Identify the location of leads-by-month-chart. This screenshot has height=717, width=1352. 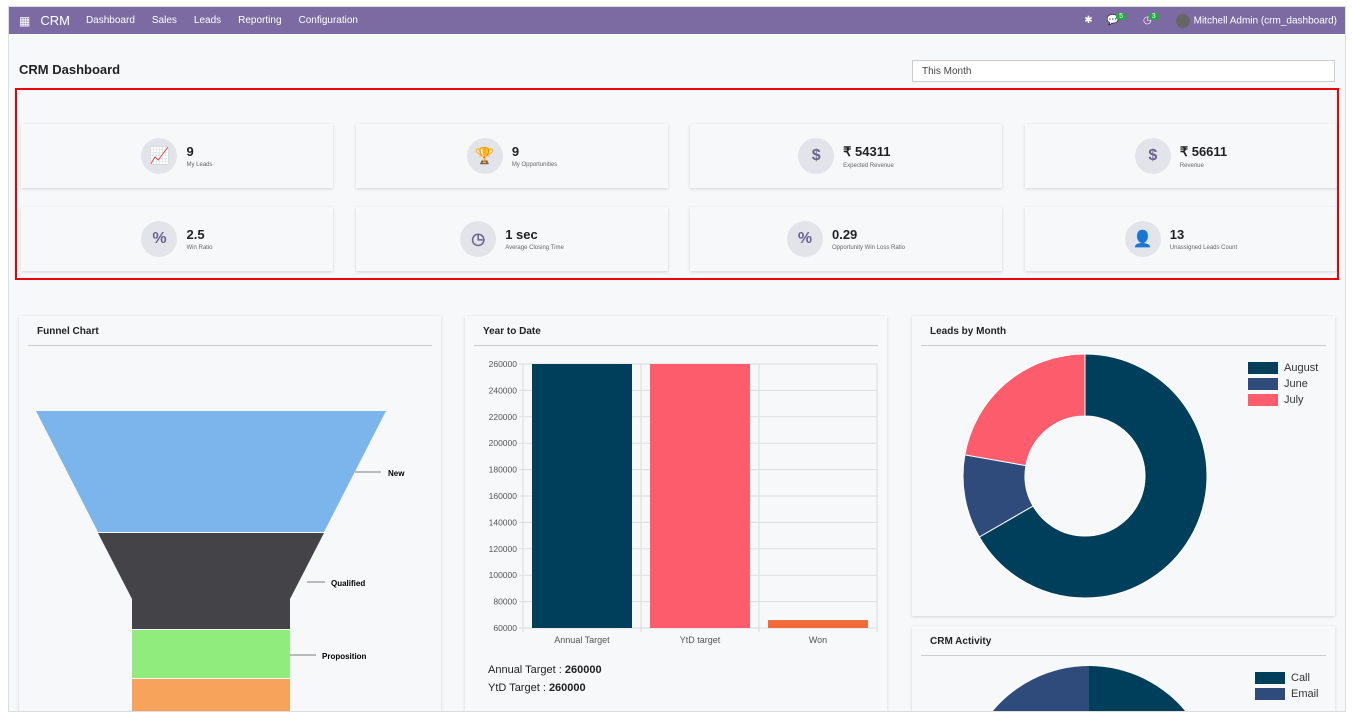
(1085, 476).